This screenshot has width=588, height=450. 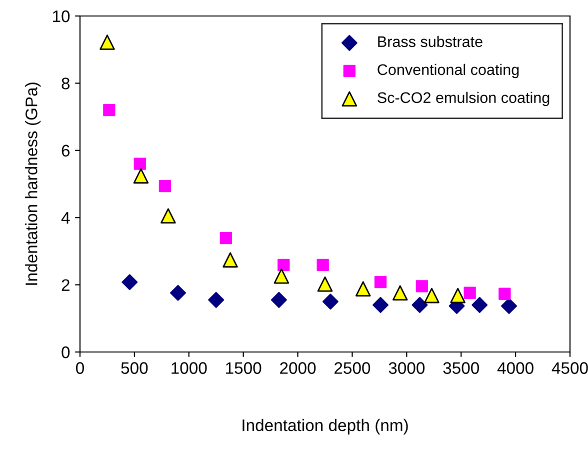 What do you see at coordinates (570, 368) in the screenshot?
I see `x-tick-label: 4500` at bounding box center [570, 368].